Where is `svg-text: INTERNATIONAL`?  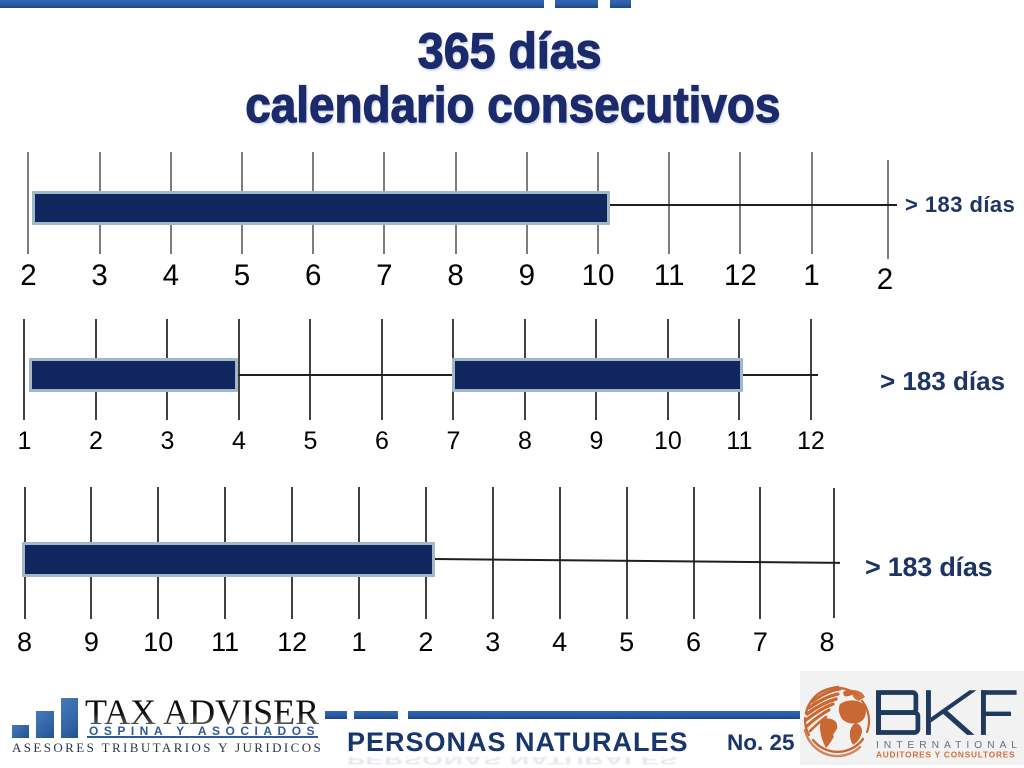 svg-text: INTERNATIONAL is located at coordinates (949, 745).